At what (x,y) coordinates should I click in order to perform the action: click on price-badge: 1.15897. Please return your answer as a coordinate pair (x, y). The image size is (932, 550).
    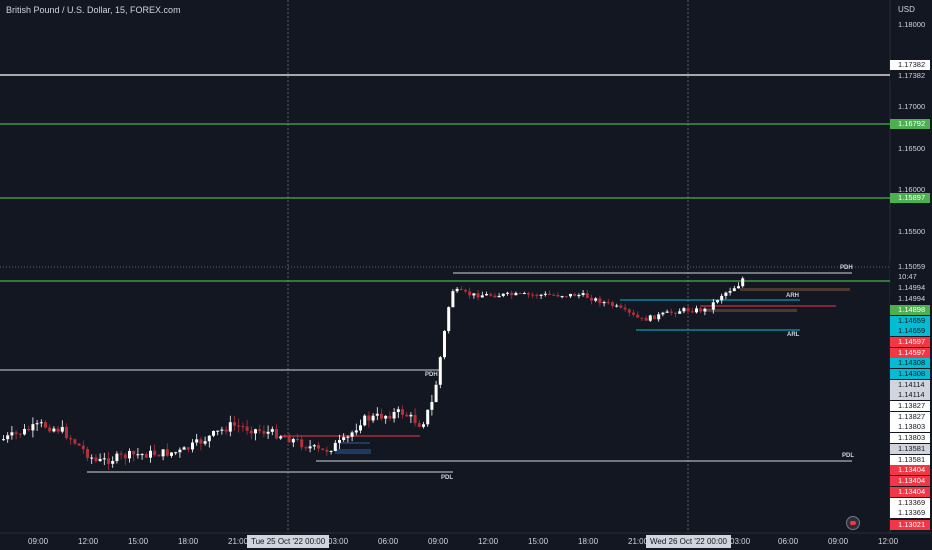
    Looking at the image, I should click on (910, 198).